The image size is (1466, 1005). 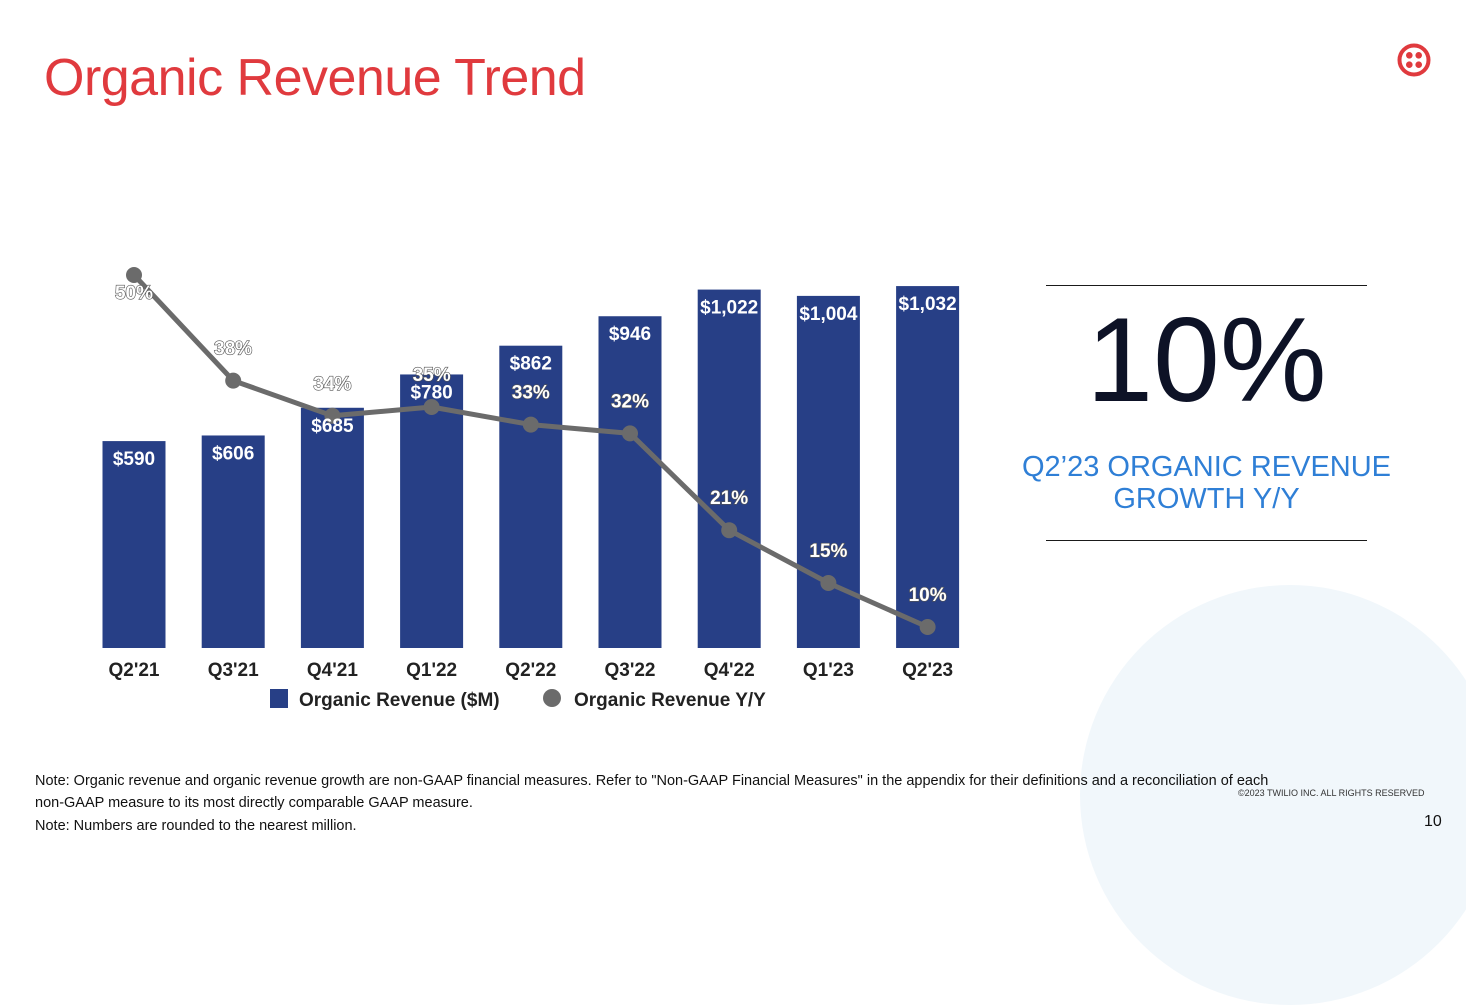 What do you see at coordinates (828, 314) in the screenshot?
I see `revenue-bar-label: $1,004` at bounding box center [828, 314].